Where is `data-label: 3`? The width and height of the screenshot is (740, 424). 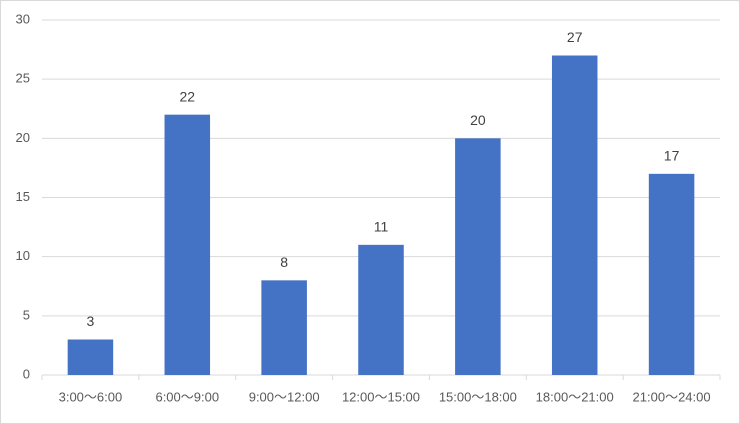
data-label: 3 is located at coordinates (91, 321).